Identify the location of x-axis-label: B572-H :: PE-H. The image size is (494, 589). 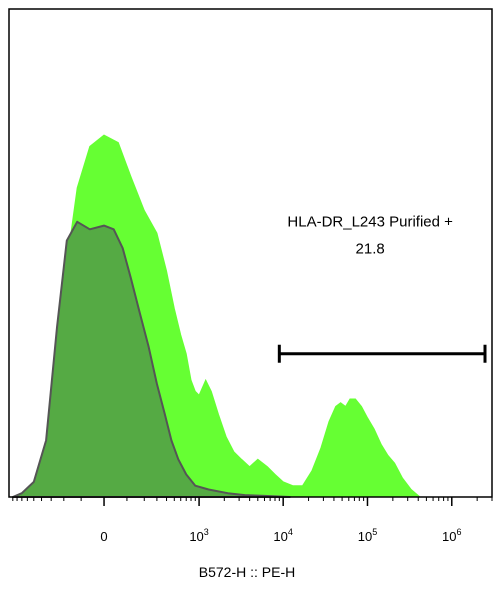
(247, 572).